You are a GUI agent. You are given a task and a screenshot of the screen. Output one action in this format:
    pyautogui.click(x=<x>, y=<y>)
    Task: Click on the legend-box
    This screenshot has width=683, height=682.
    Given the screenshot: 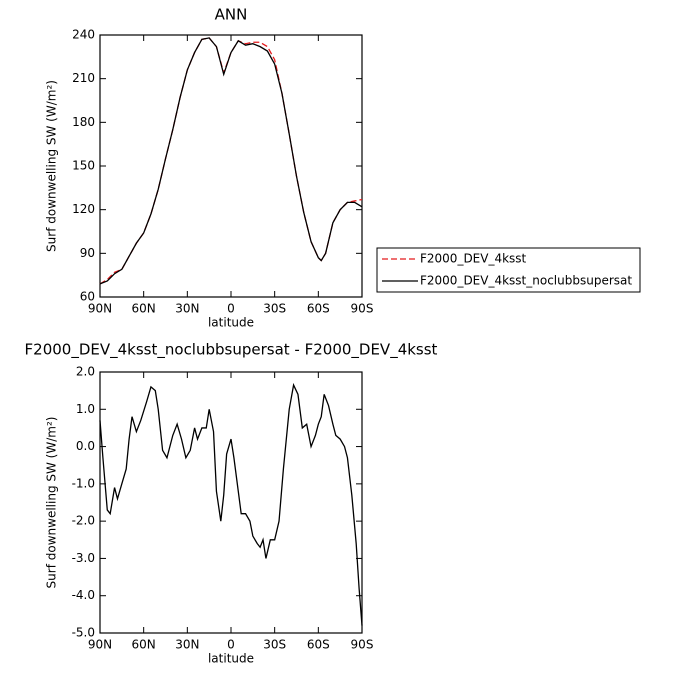 What is the action you would take?
    pyautogui.click(x=508, y=270)
    